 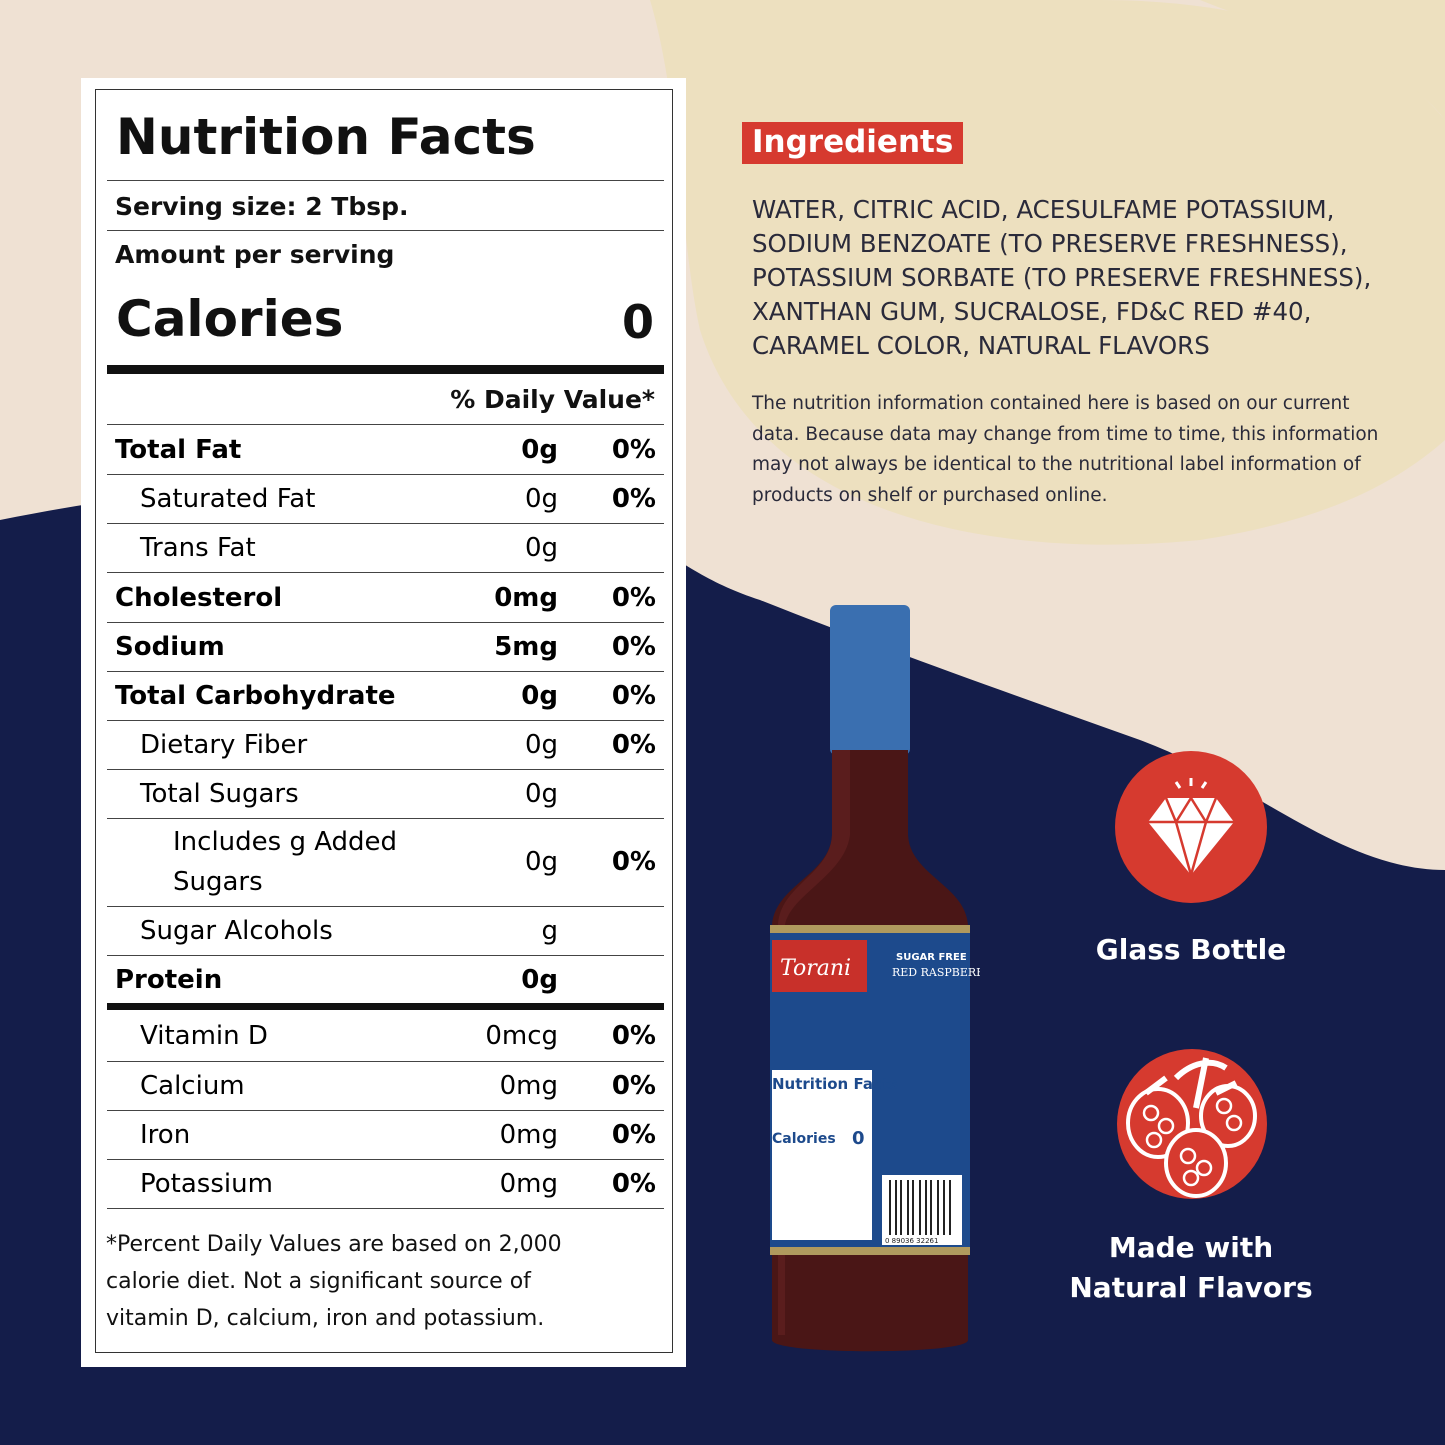 What do you see at coordinates (1192, 1124) in the screenshot?
I see `raspberry-icon` at bounding box center [1192, 1124].